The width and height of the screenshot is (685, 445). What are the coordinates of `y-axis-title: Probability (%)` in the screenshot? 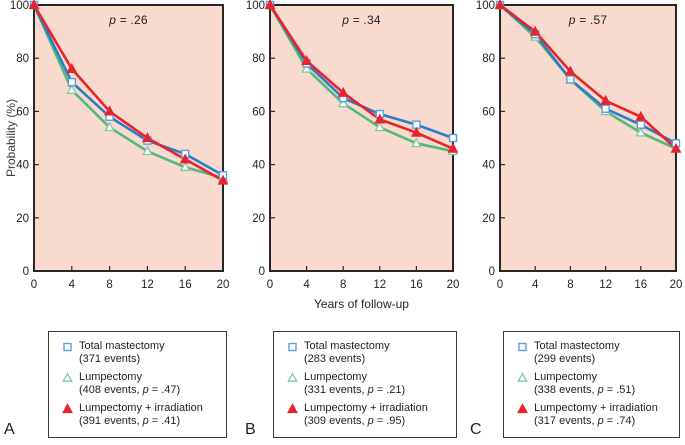 It's located at (11, 138).